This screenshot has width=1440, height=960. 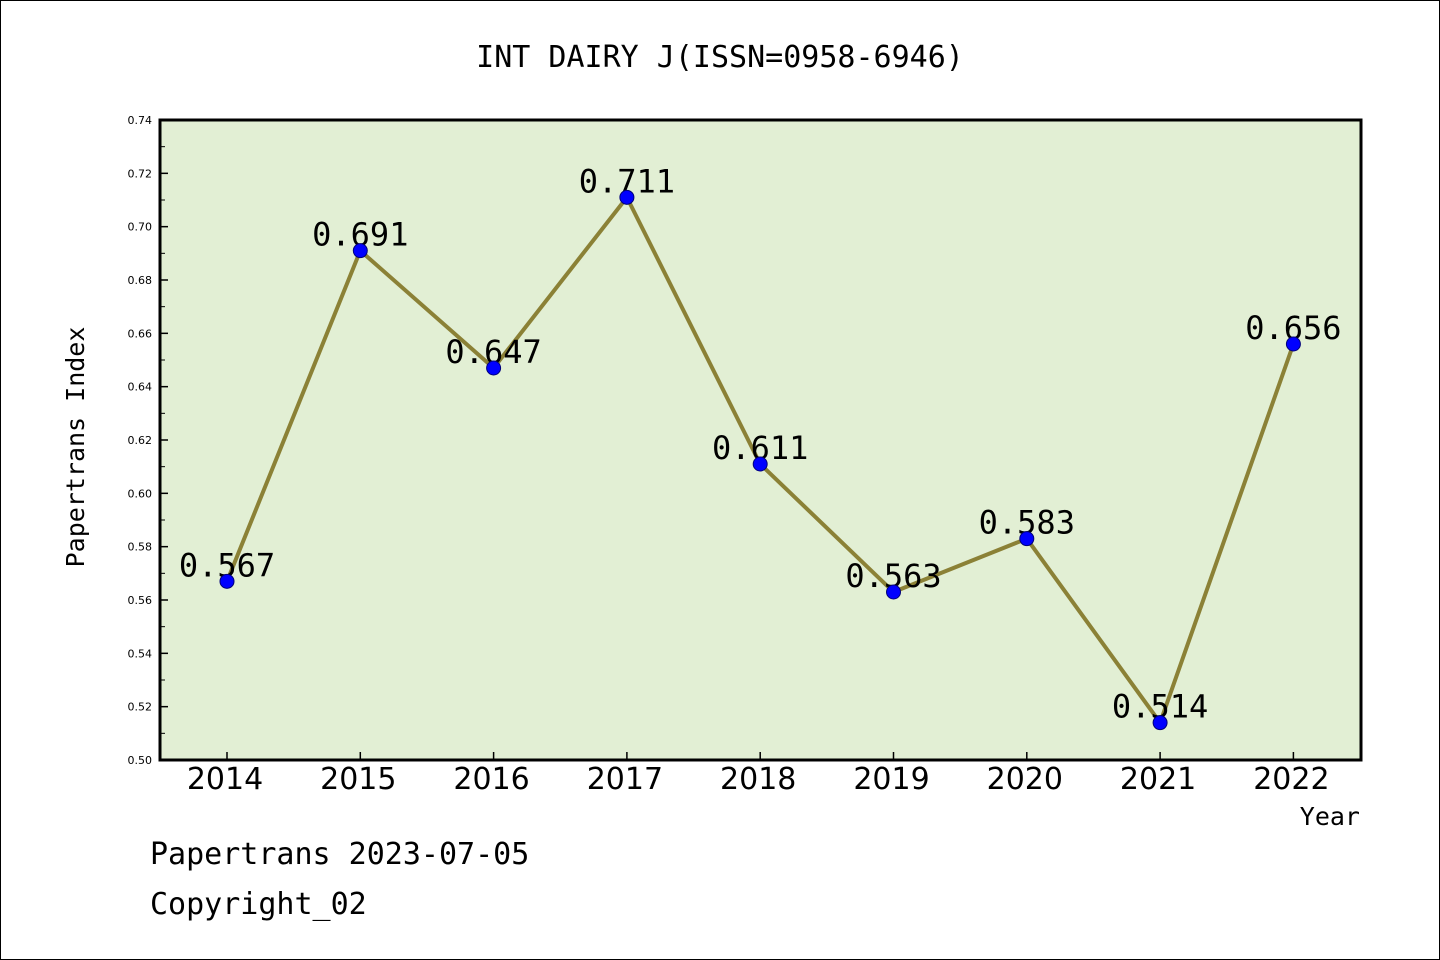 I want to click on y-tick-label: 0.54, so click(x=140, y=653).